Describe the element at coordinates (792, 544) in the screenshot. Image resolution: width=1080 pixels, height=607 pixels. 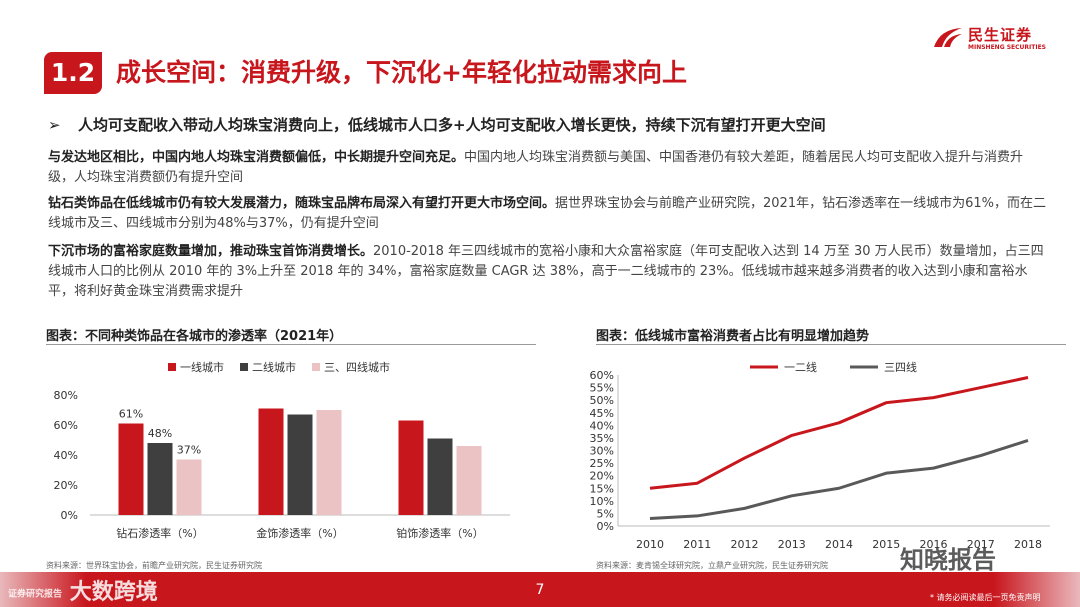
I see `x-tick-label: 2013` at that location.